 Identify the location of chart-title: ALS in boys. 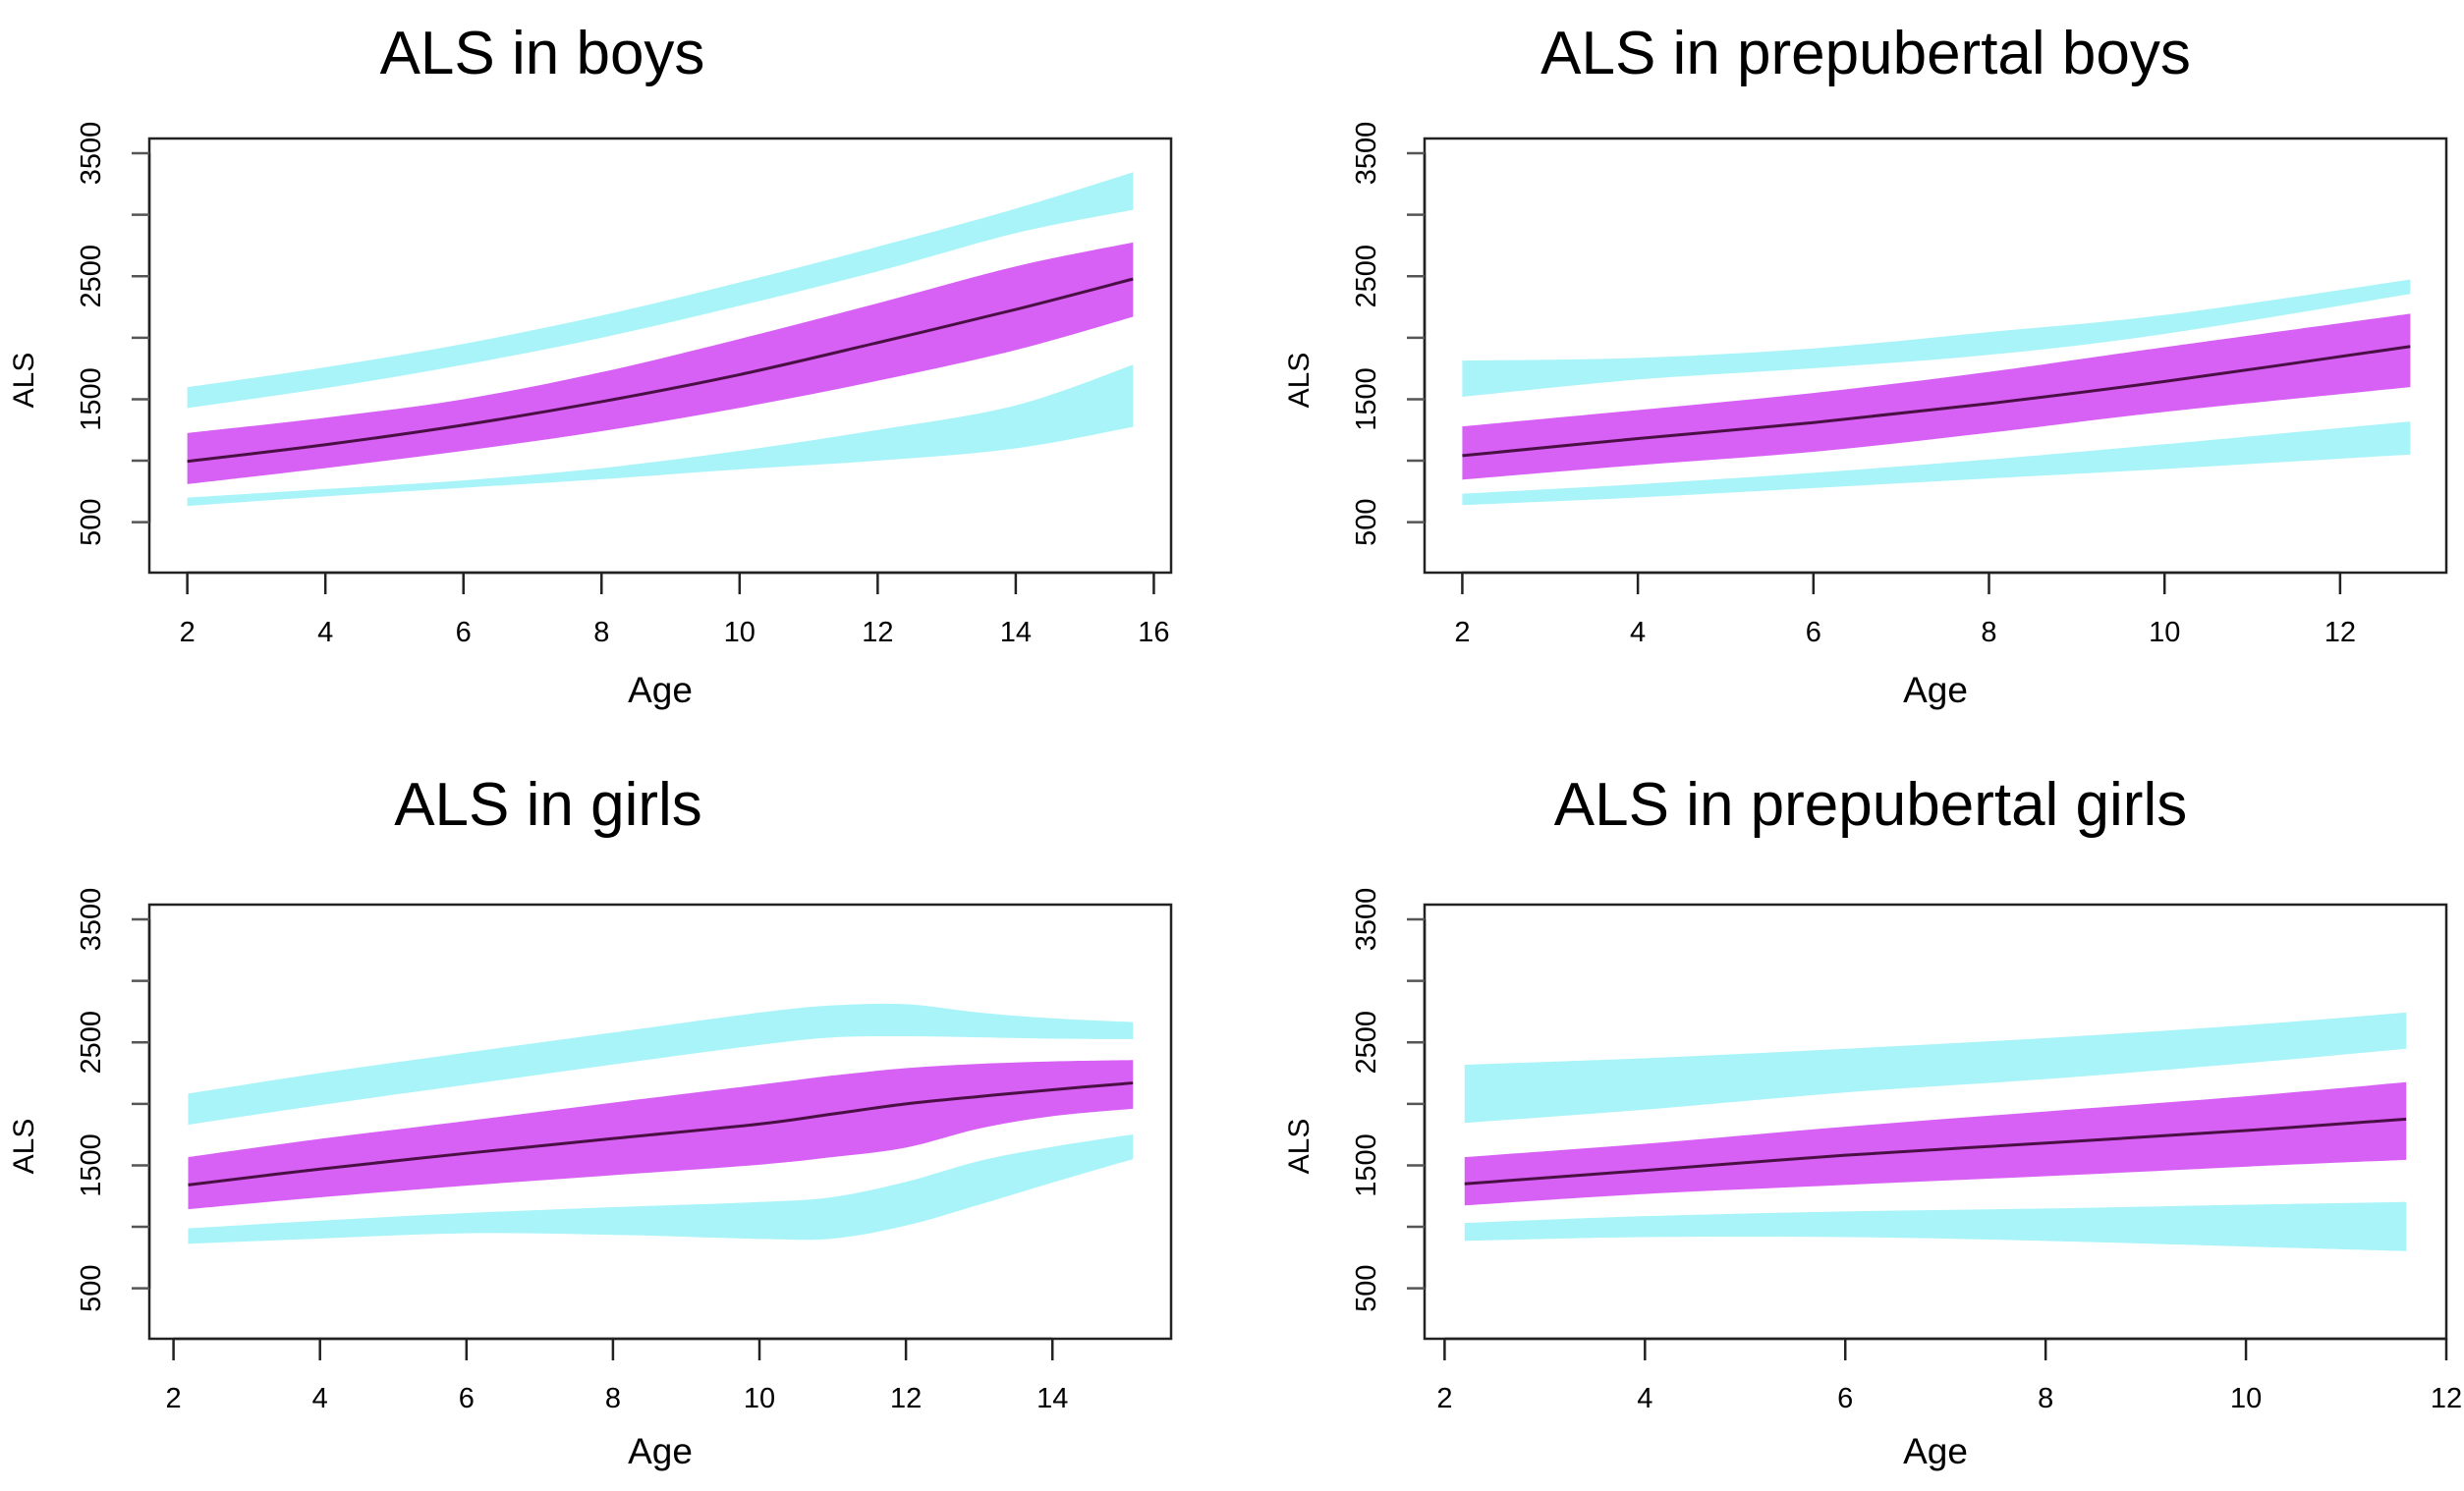
(542, 53).